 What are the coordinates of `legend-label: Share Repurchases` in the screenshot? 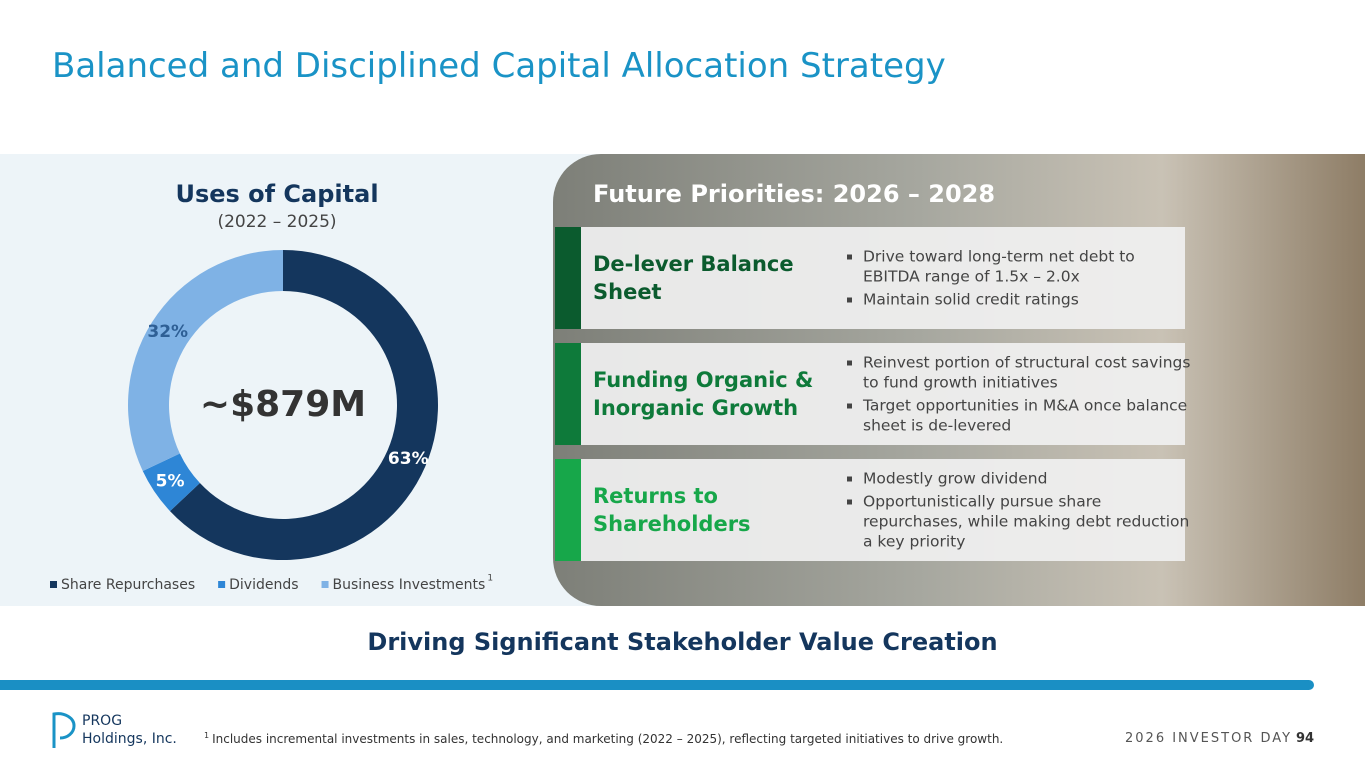 It's located at (128, 585).